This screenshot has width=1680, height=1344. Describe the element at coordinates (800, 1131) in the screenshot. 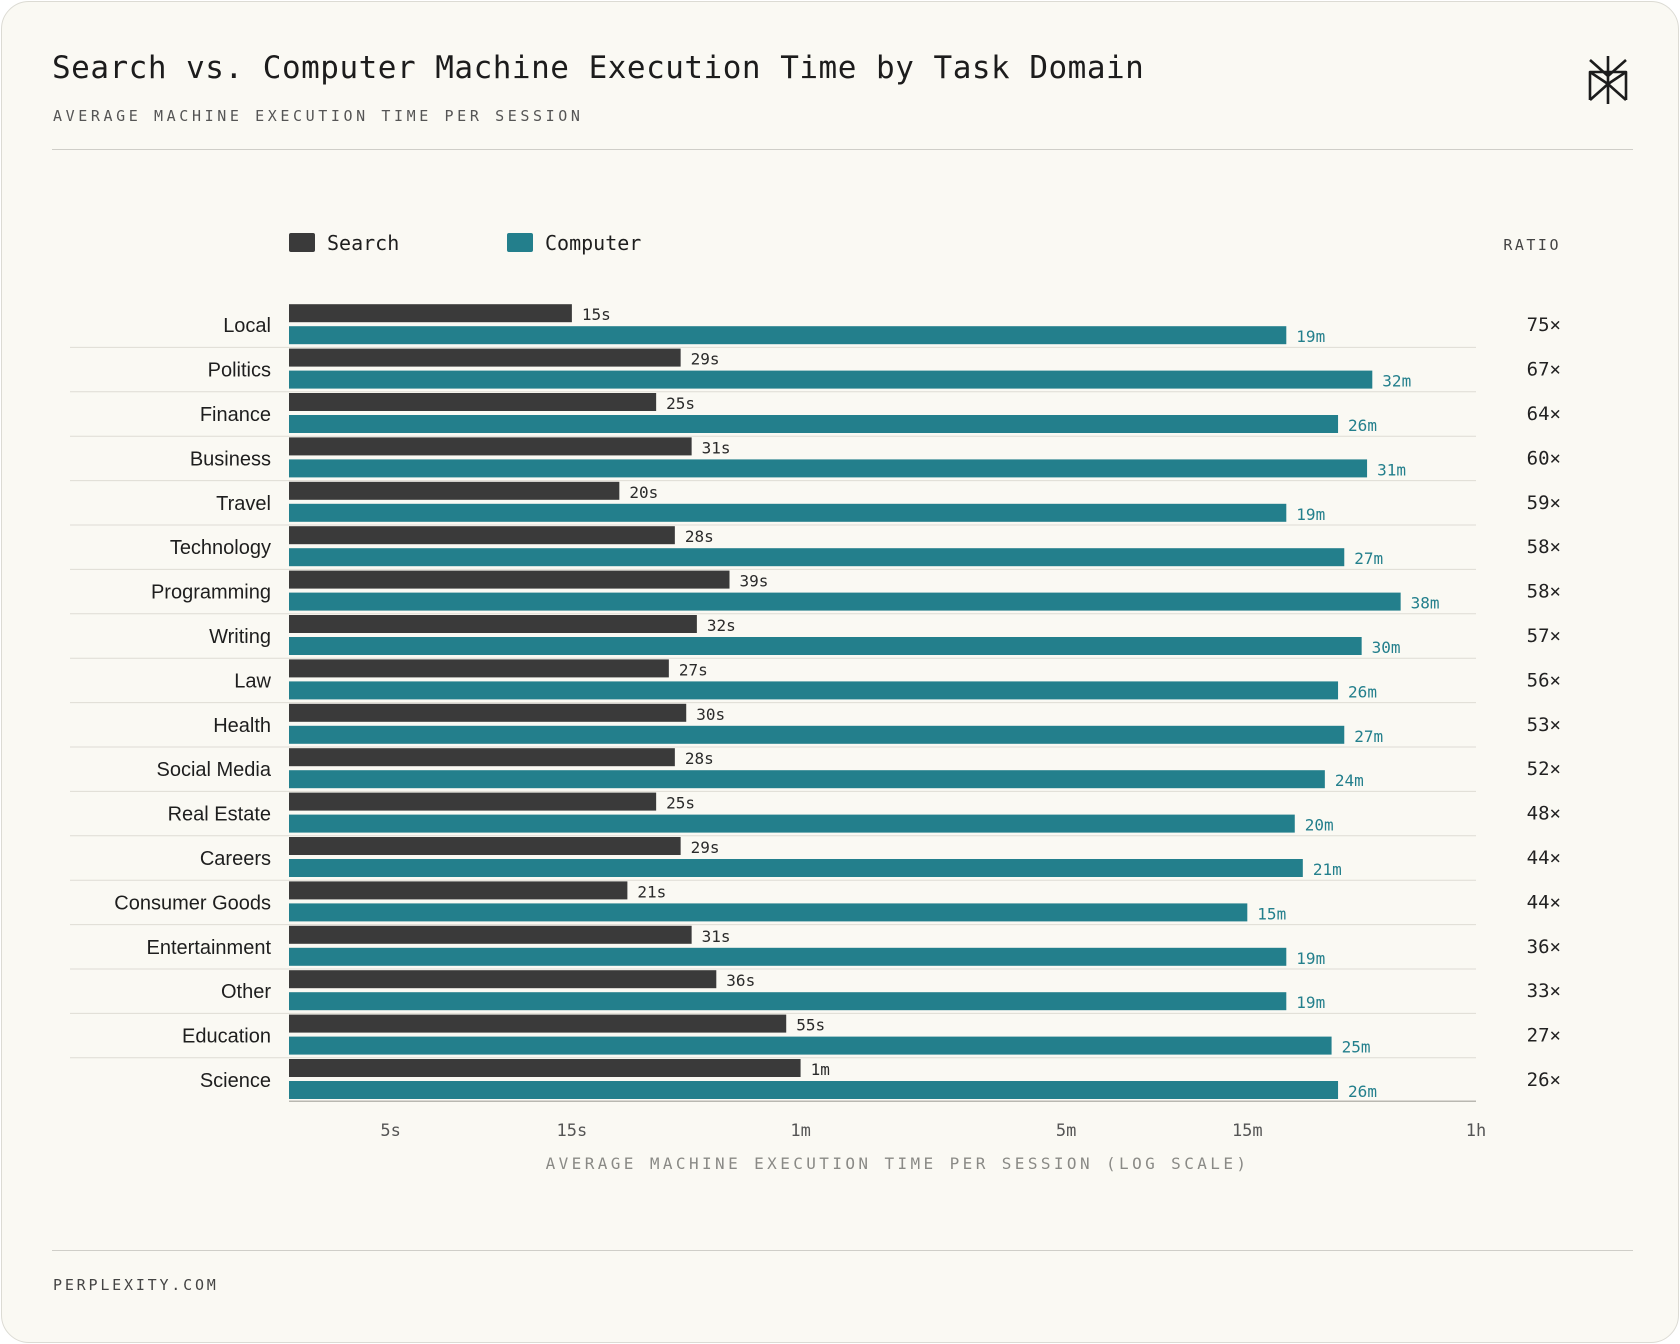

I see `x-tick-label: 1m` at that location.